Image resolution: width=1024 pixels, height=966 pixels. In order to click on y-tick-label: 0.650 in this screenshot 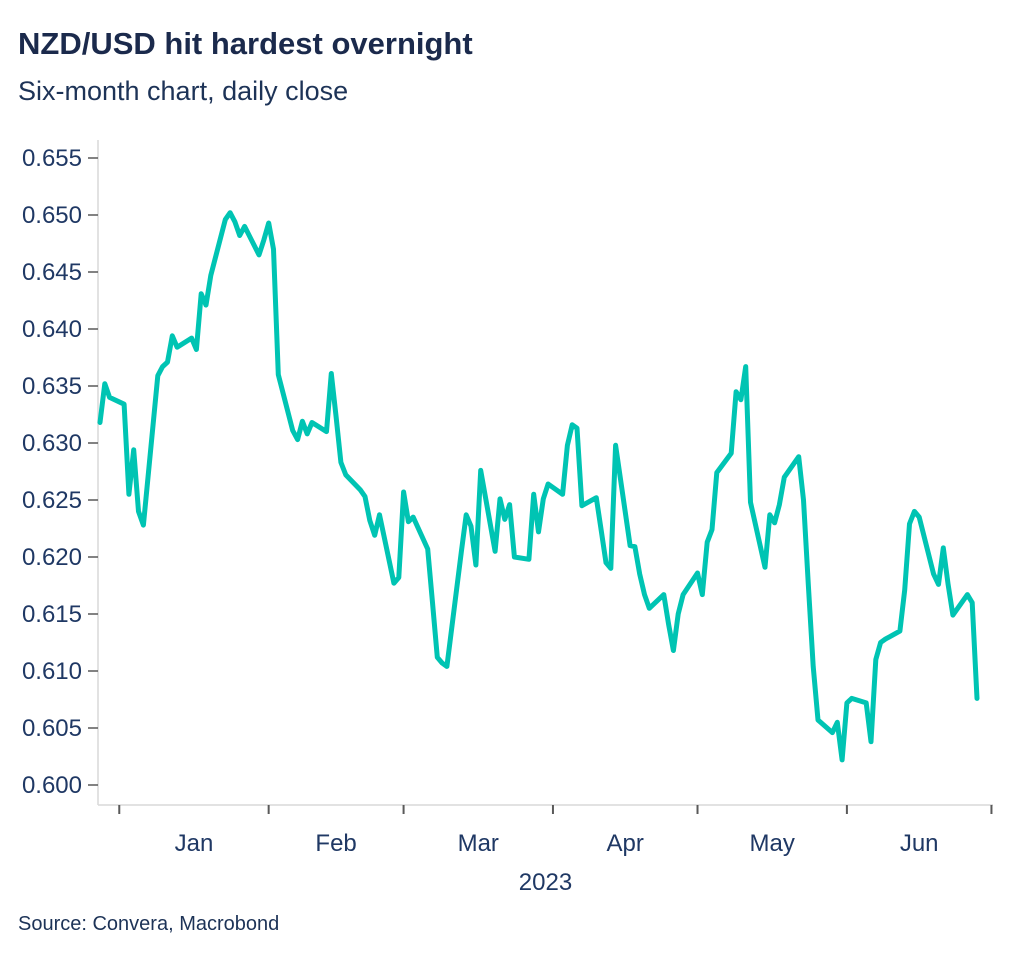, I will do `click(52, 215)`.